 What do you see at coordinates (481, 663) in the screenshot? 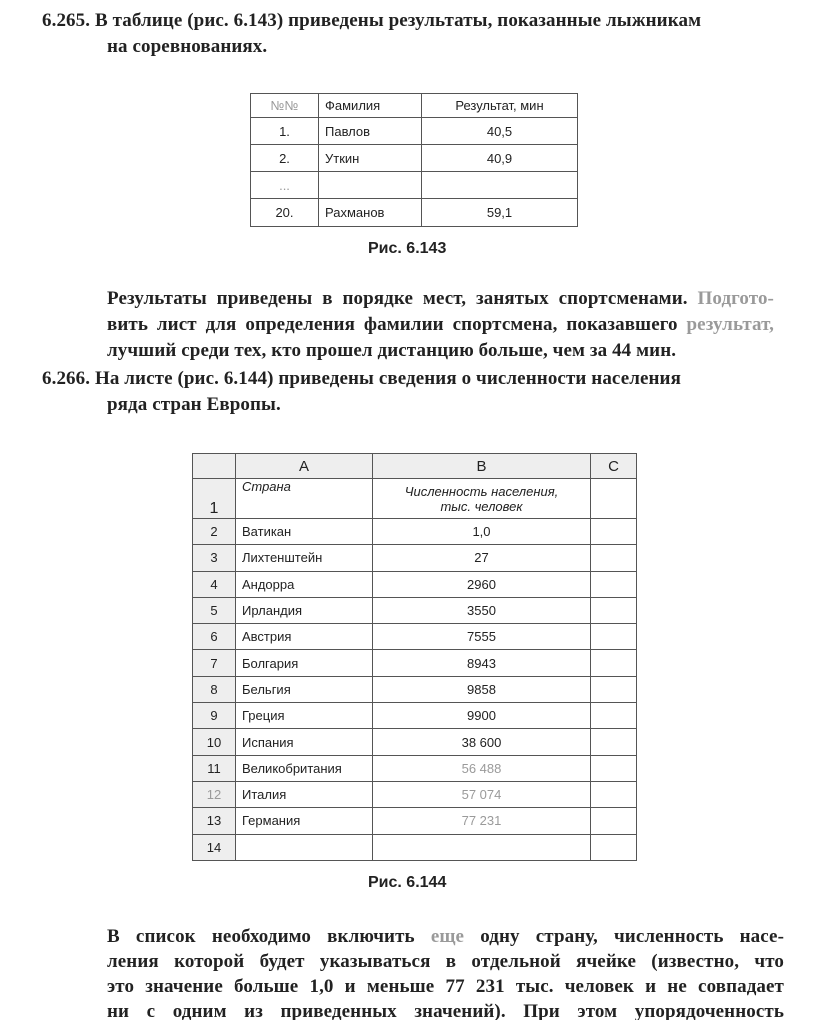
I see `cell: 8943` at bounding box center [481, 663].